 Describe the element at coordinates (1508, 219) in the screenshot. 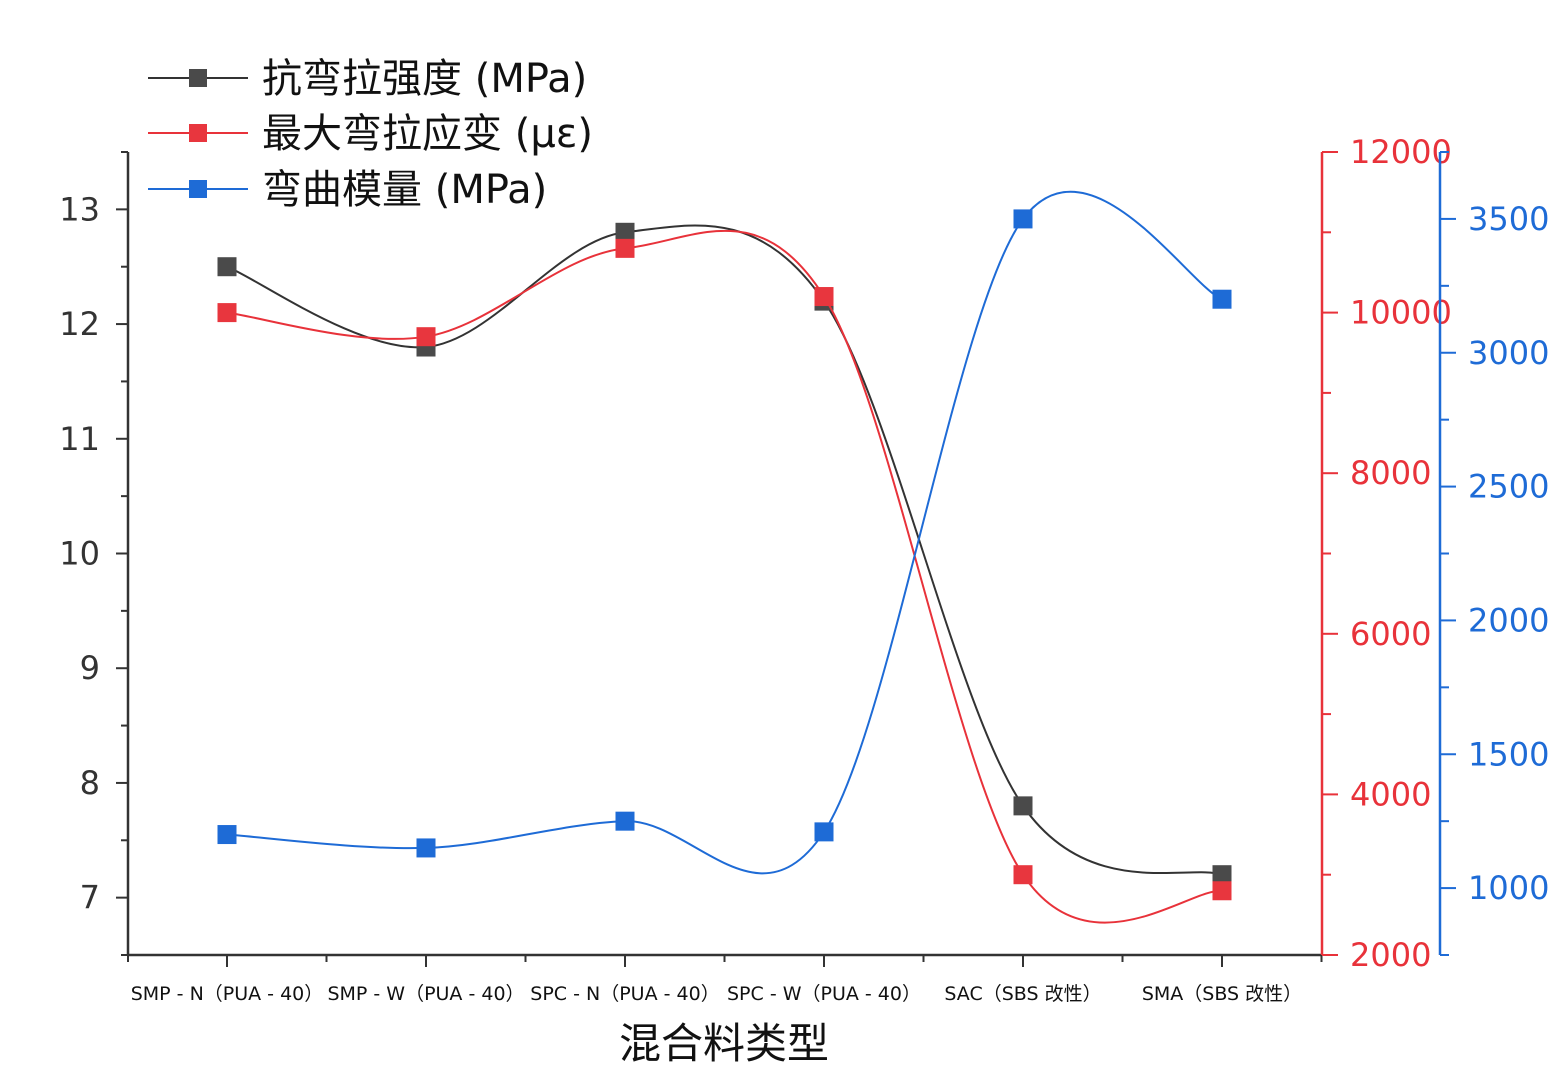

I see `right-axis-modulus-tick-label: 3500` at that location.